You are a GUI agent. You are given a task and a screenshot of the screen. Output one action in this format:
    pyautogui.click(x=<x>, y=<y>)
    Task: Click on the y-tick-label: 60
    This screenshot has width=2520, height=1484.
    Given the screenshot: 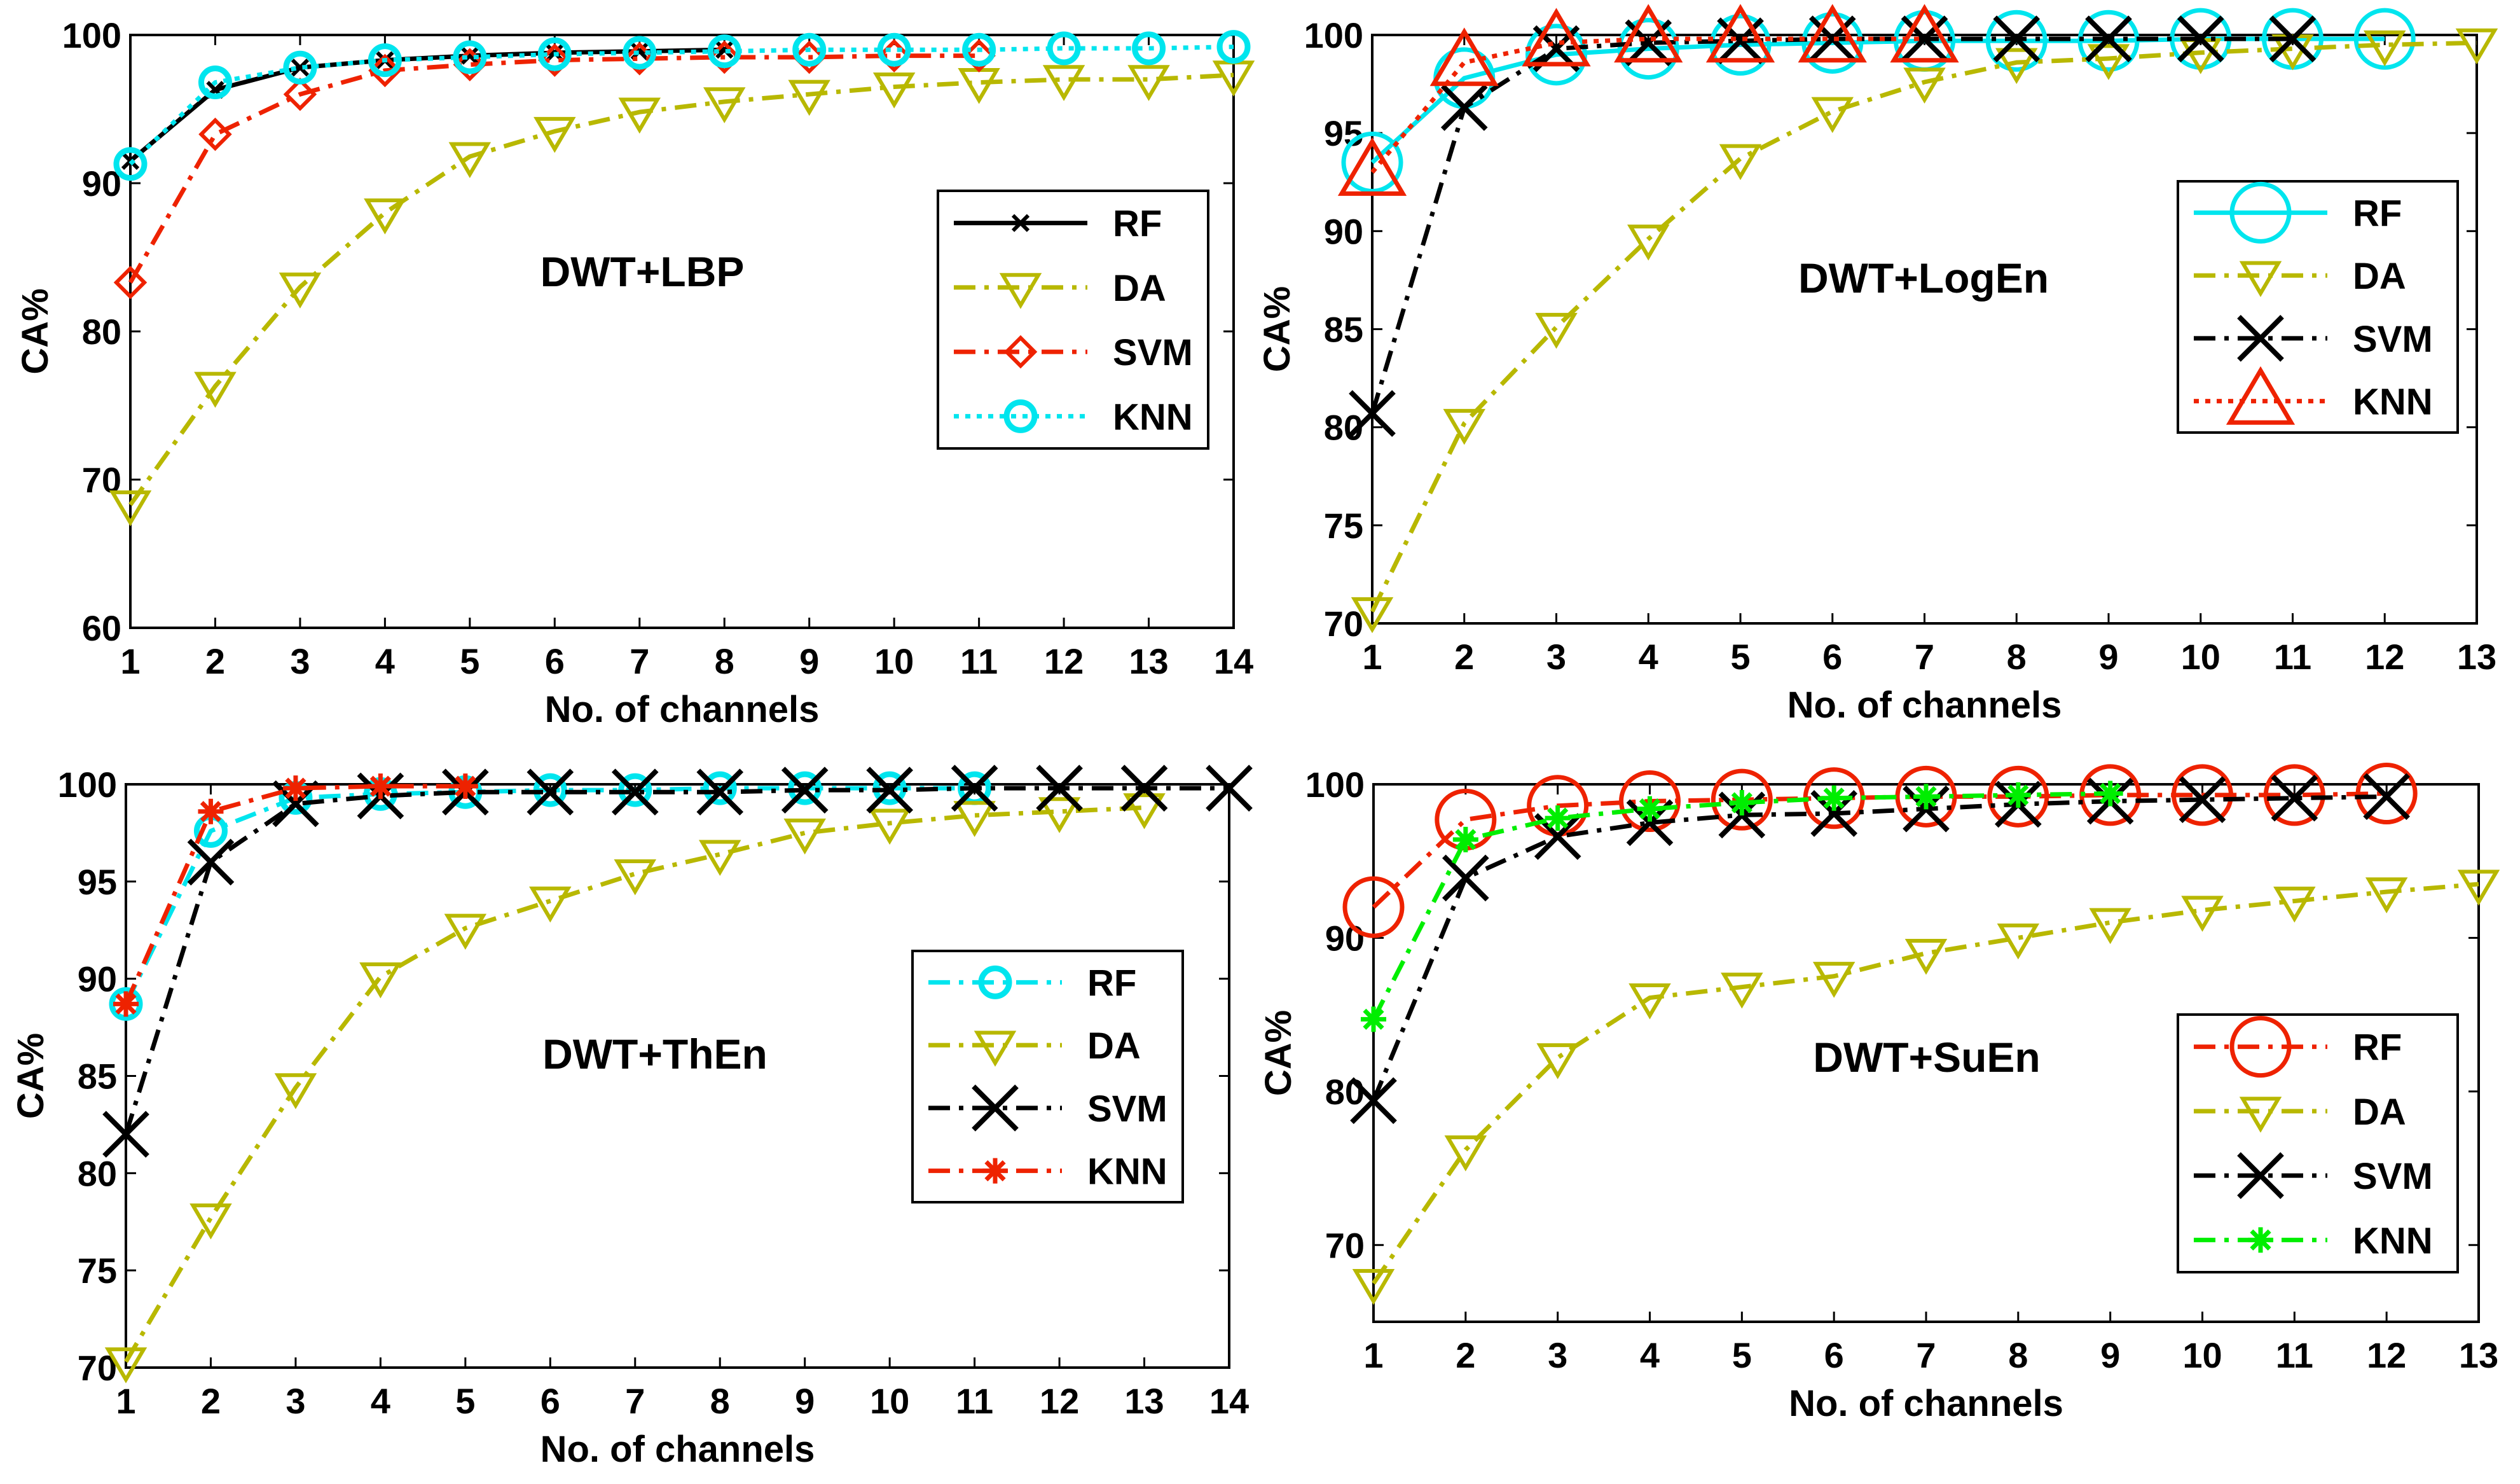 What is the action you would take?
    pyautogui.click(x=101, y=628)
    